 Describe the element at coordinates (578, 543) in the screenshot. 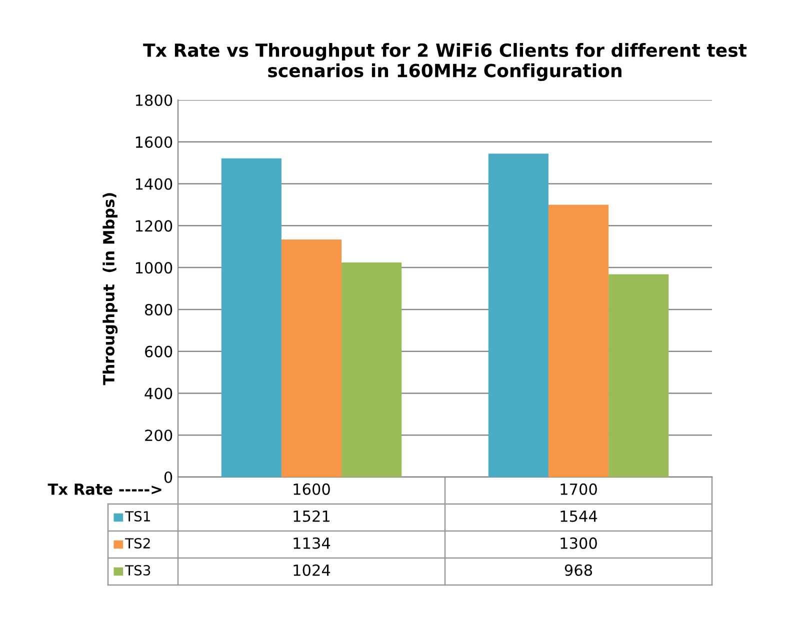

I see `data-label: 1300` at that location.